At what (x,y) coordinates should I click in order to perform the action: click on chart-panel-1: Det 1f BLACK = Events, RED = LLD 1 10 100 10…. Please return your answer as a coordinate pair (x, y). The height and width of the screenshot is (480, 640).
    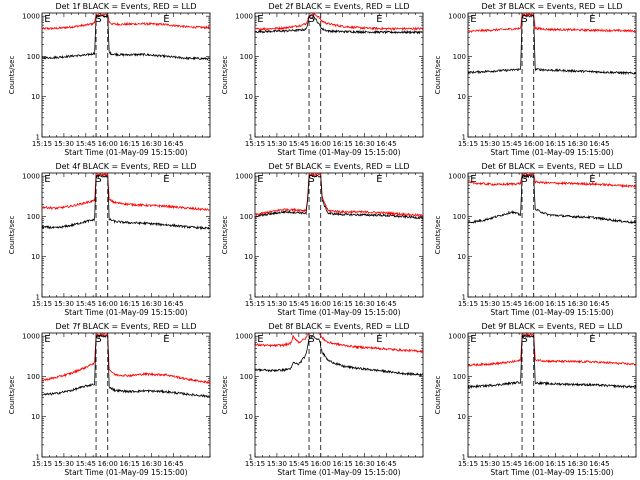
    Looking at the image, I should click on (109, 79).